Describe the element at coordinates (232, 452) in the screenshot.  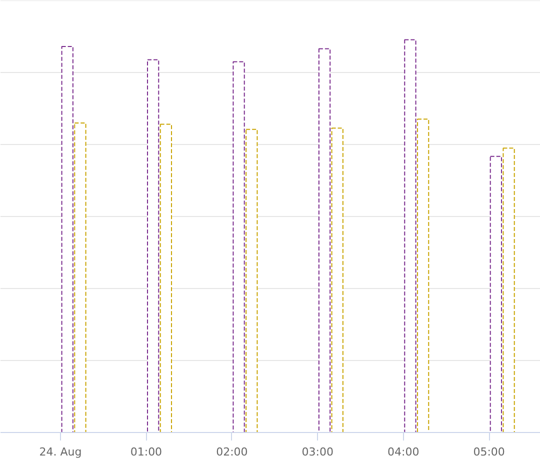
I see `x-tick-label: 02:00` at that location.